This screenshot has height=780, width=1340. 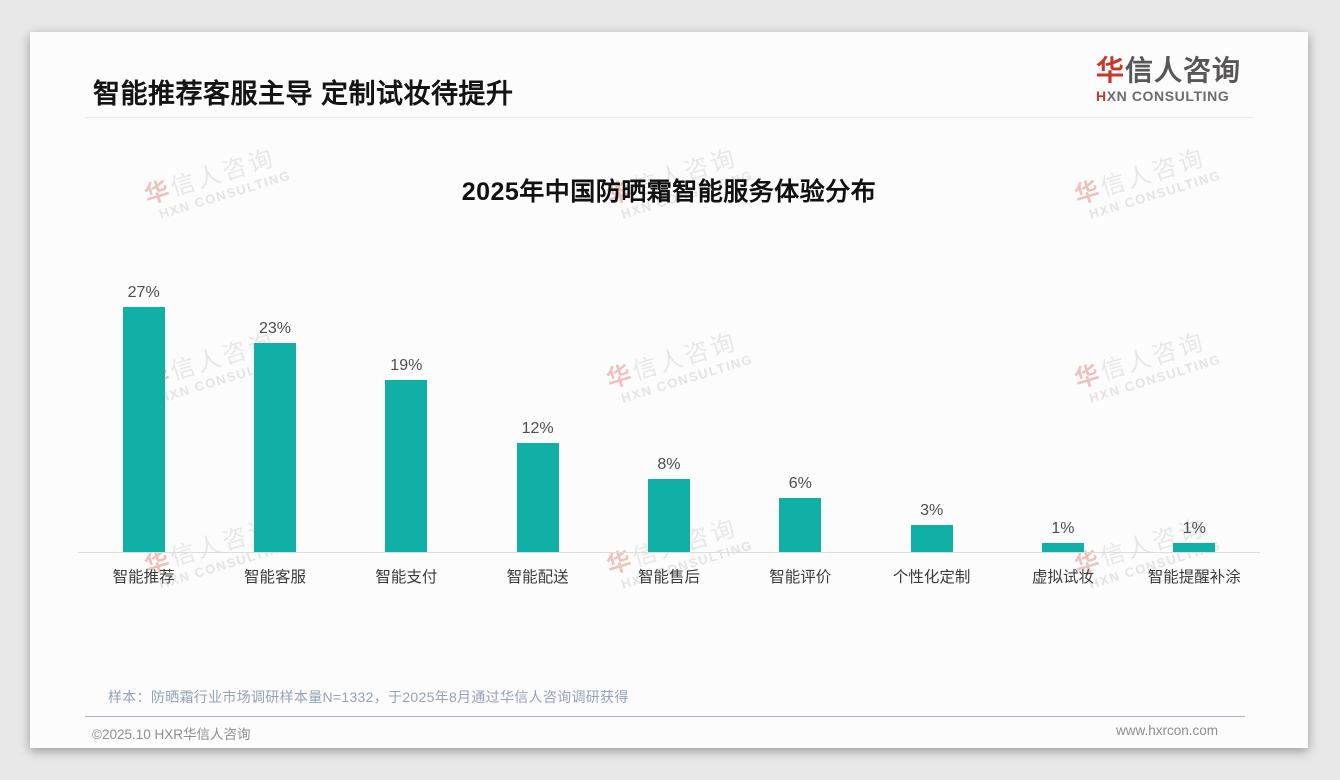 I want to click on category-axis: 智能推荐 智能客服 智能支付 智能配送 智能售后 智能评价 个性化定制 虚拟试妆 智能提醒补涂, so click(x=669, y=570).